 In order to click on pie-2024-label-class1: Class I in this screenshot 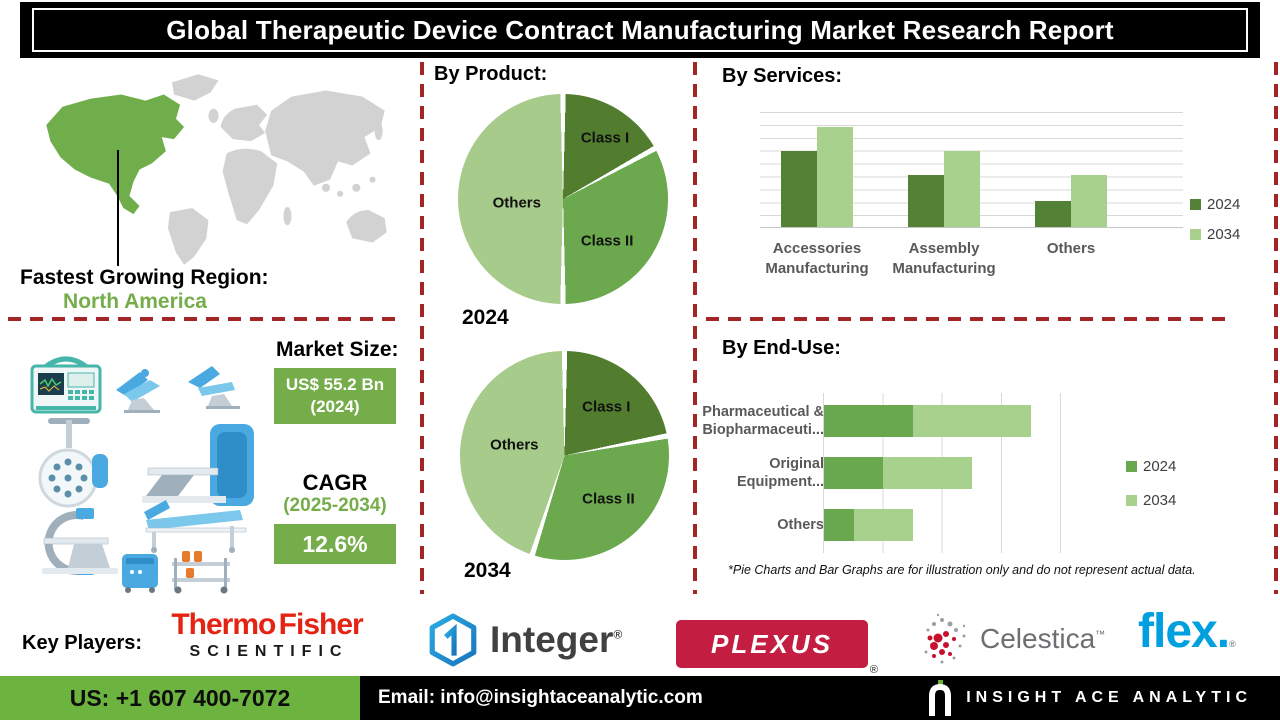, I will do `click(605, 138)`.